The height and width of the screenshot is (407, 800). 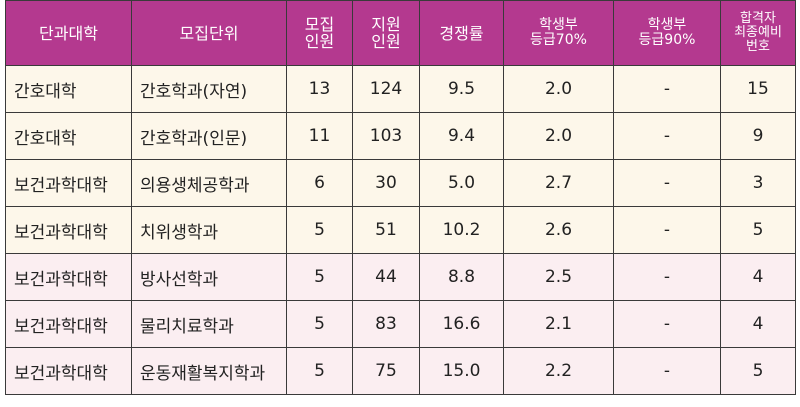 What do you see at coordinates (209, 89) in the screenshot?
I see `cell-unit: 간호학과(자연)` at bounding box center [209, 89].